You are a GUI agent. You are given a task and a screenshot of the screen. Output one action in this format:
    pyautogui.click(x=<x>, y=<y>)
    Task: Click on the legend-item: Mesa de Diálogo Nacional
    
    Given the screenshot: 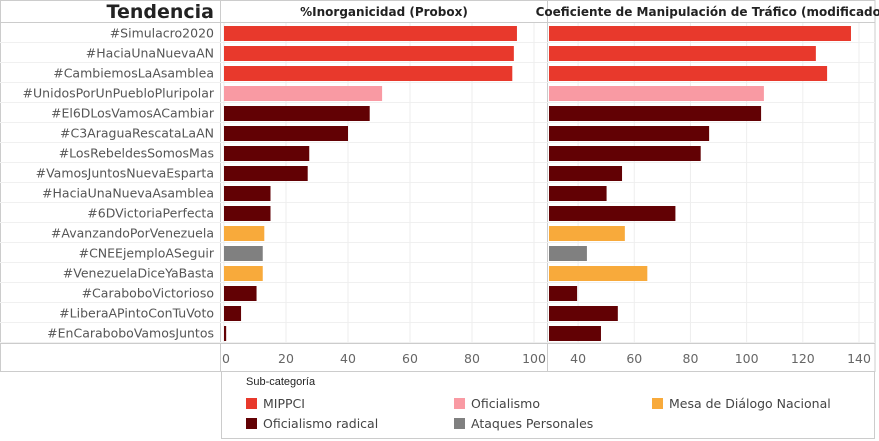 What is the action you would take?
    pyautogui.click(x=741, y=403)
    